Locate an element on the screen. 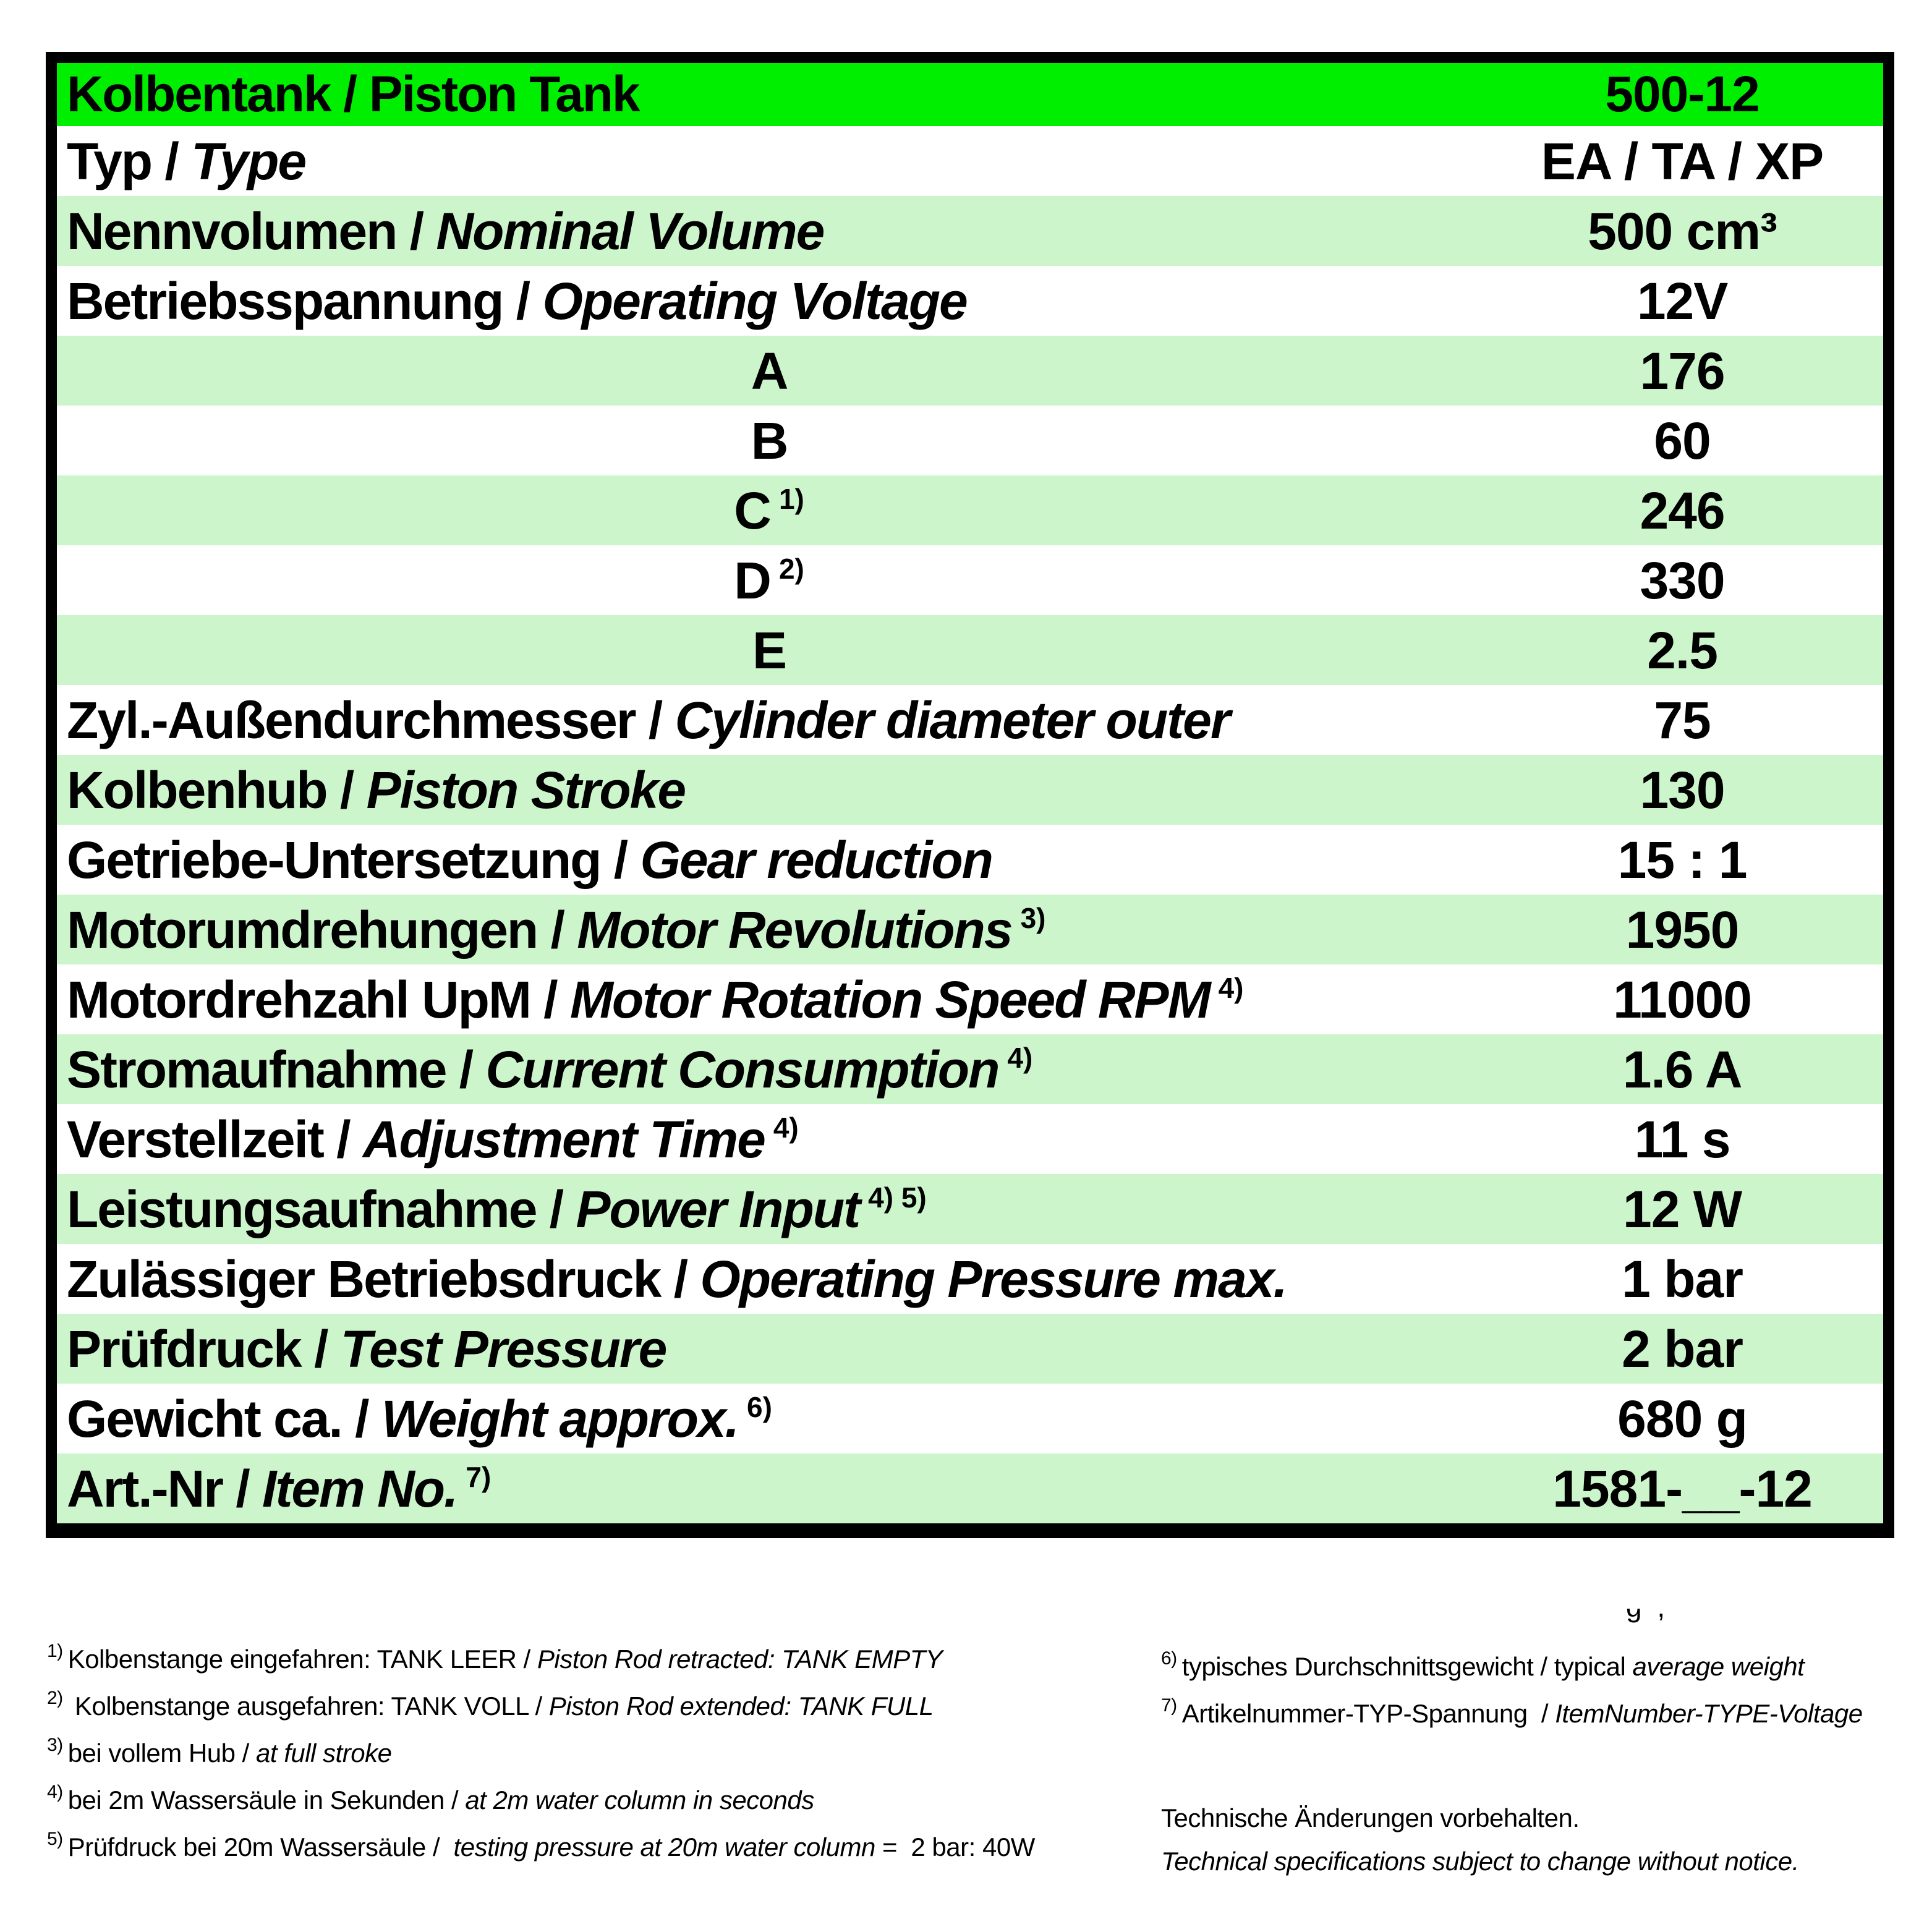 The height and width of the screenshot is (1932, 1932). row-label: A is located at coordinates (769, 371).